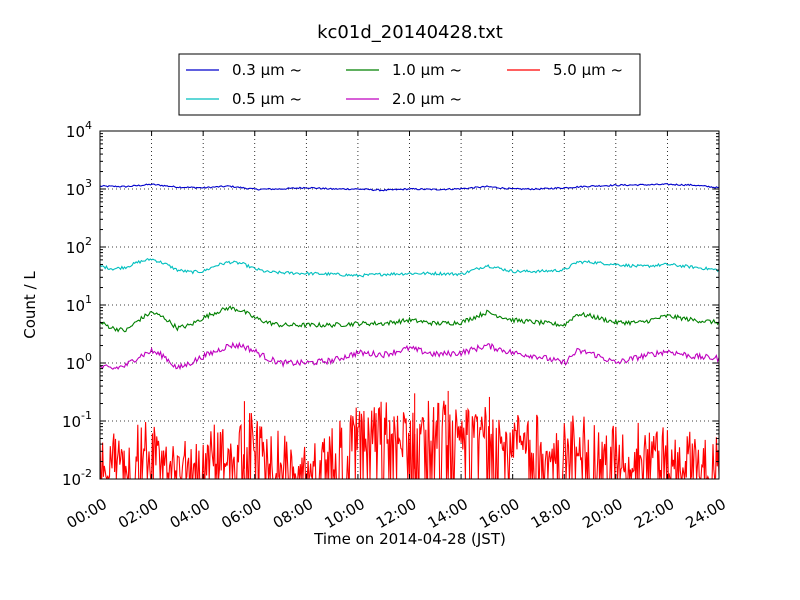  Describe the element at coordinates (79, 130) in the screenshot. I see `y-tick-label: 10⁴` at that location.